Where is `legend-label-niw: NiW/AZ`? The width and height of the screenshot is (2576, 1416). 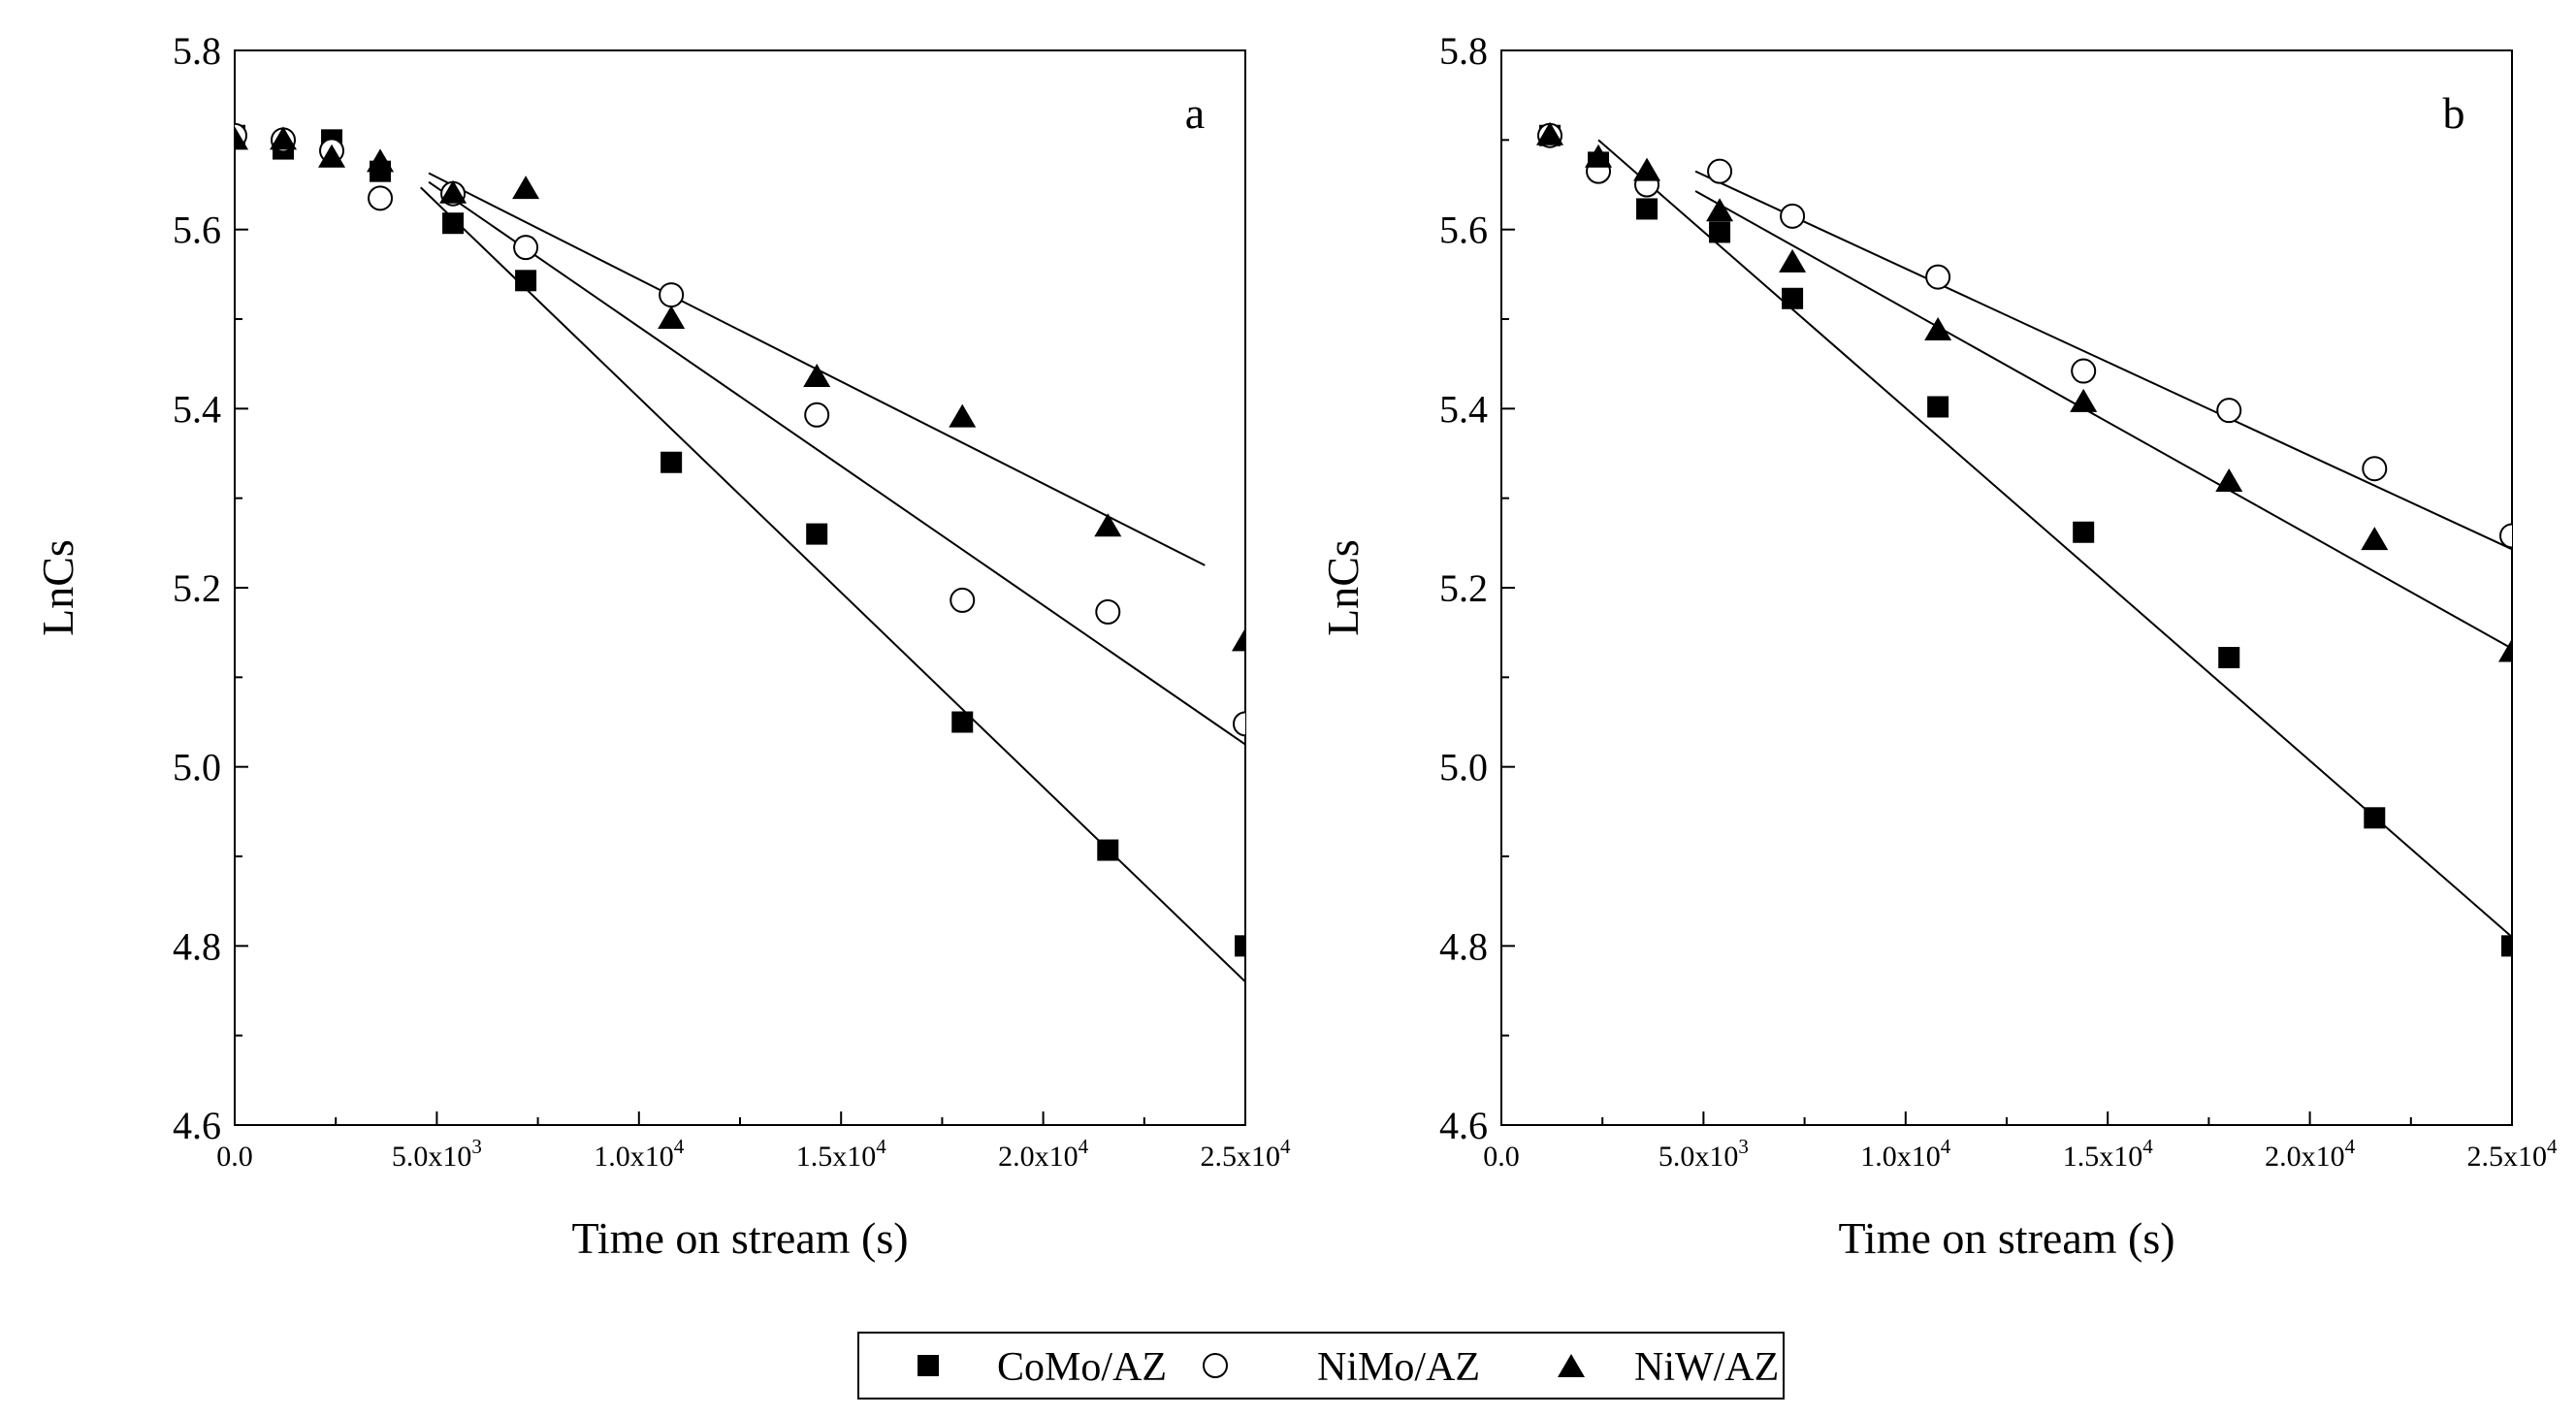
legend-label-niw: NiW/AZ is located at coordinates (1706, 1367).